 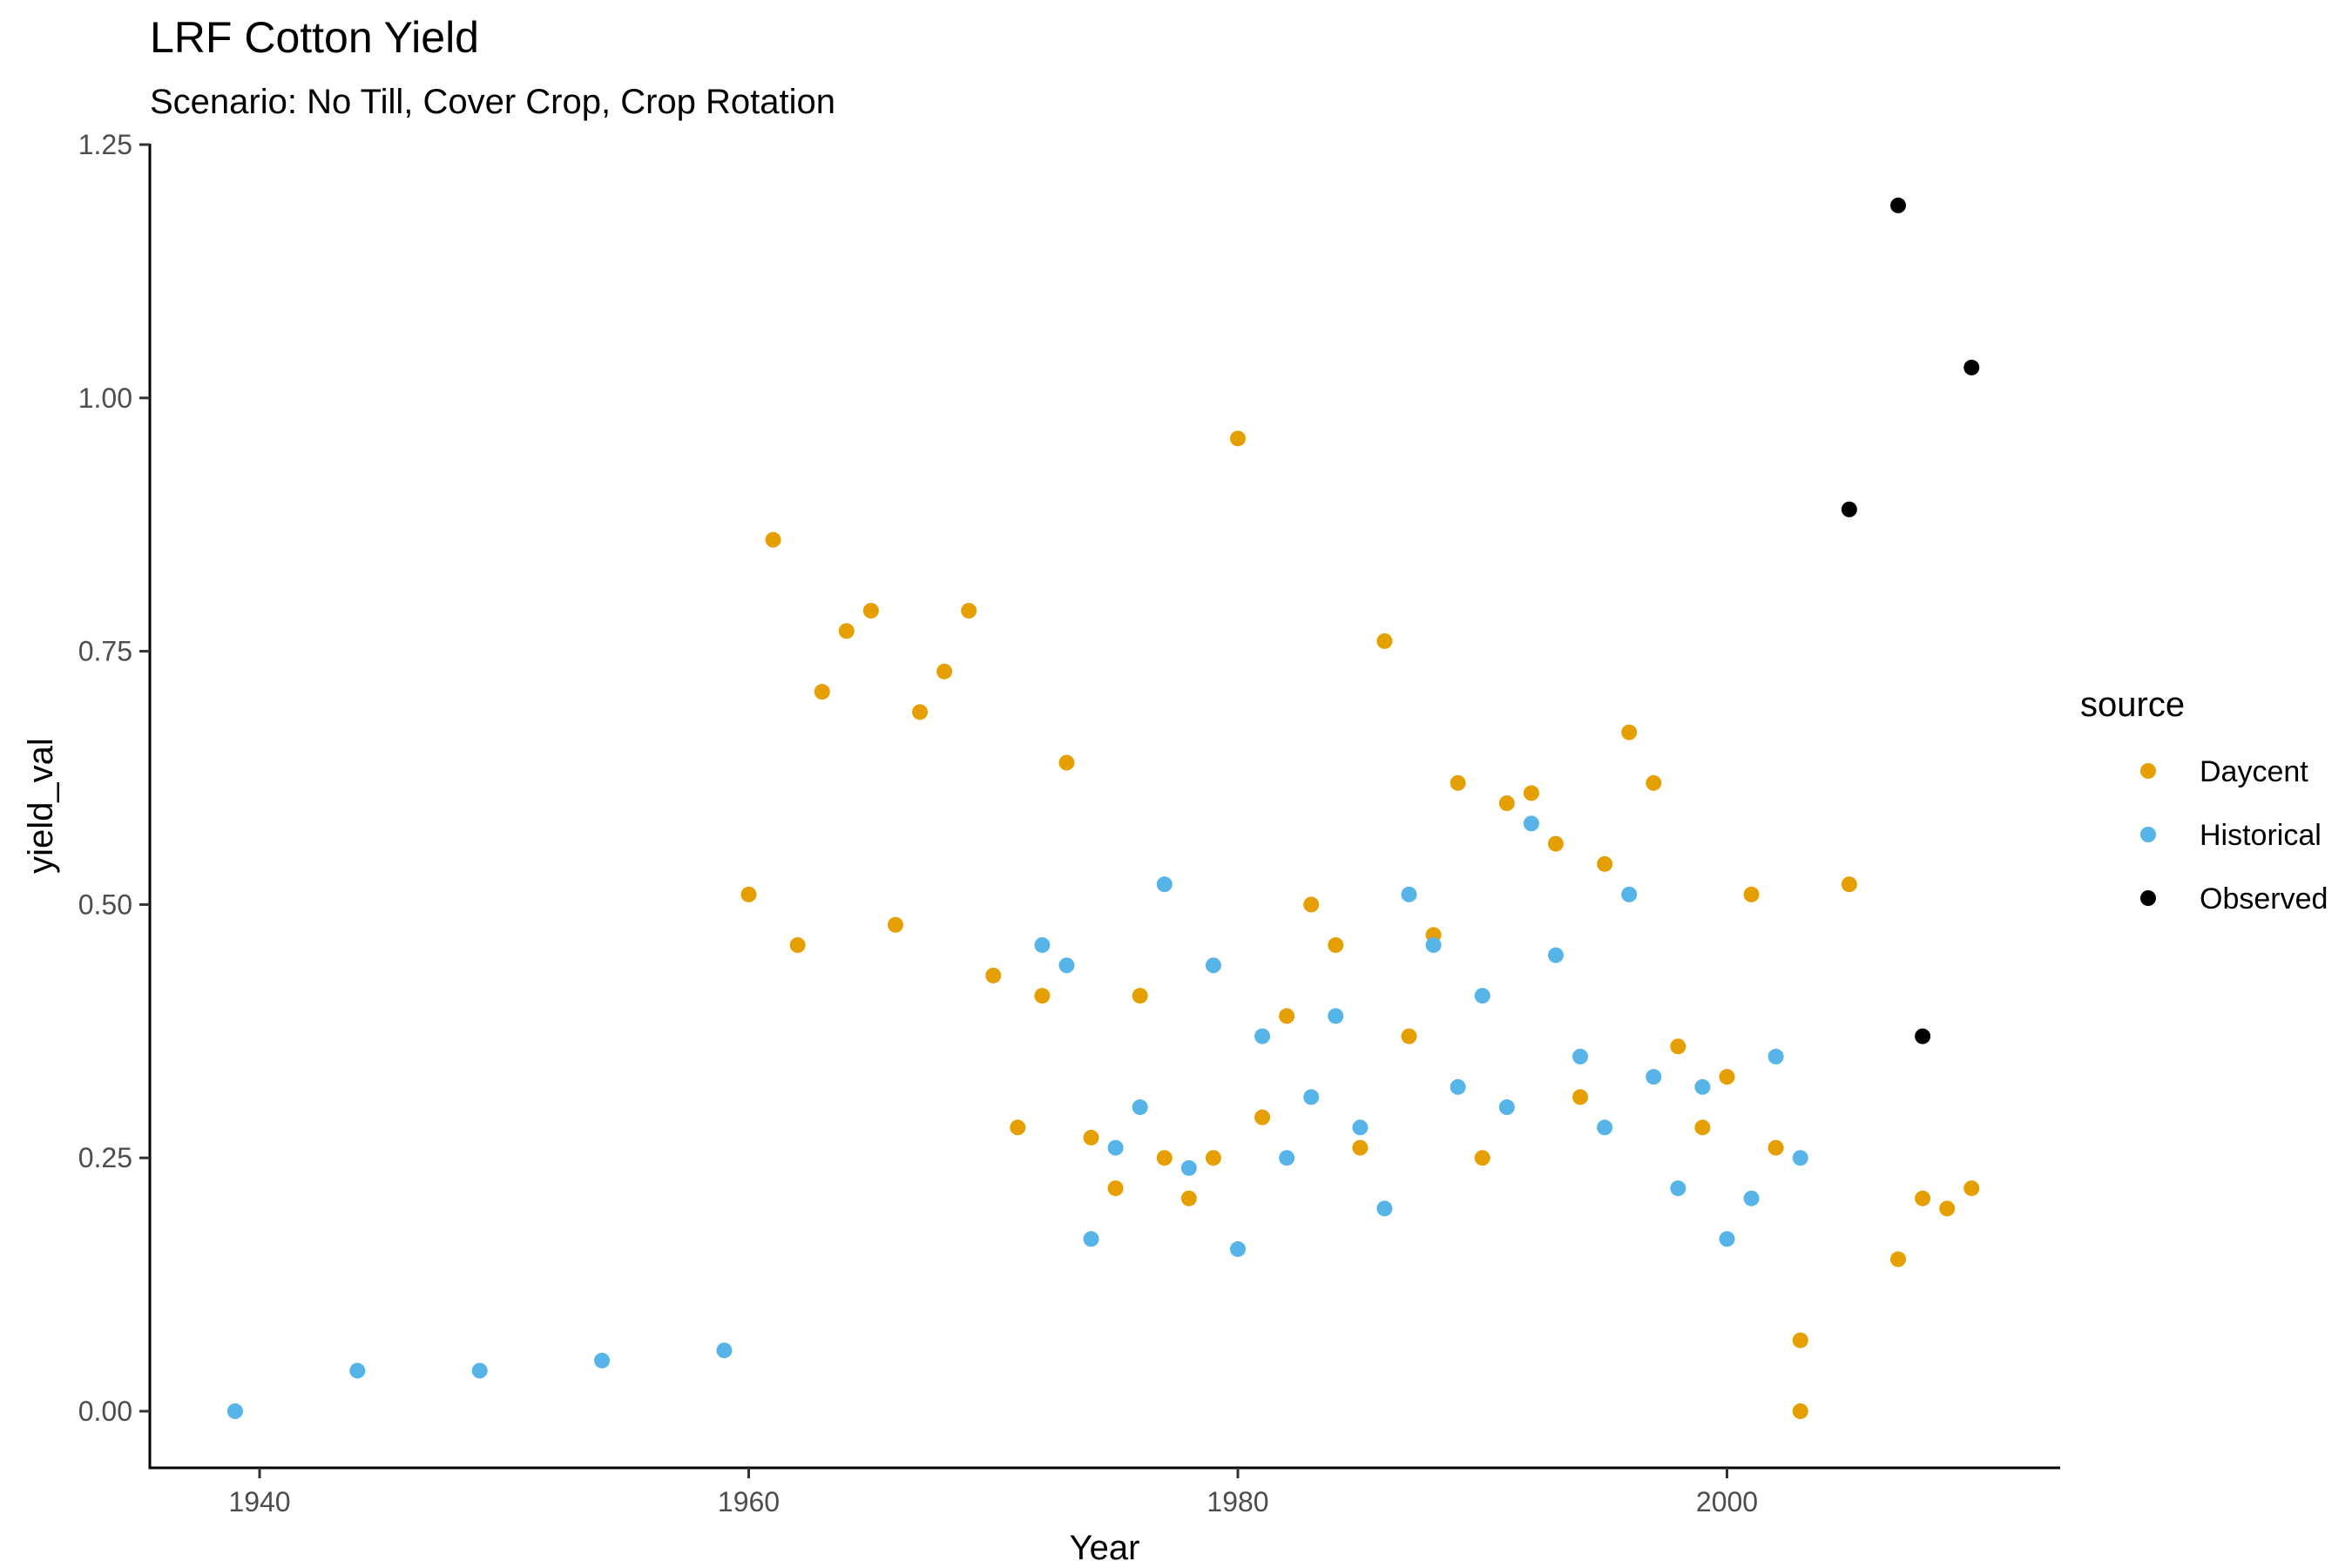 I want to click on legend-label-historical: Historical, so click(x=2261, y=835).